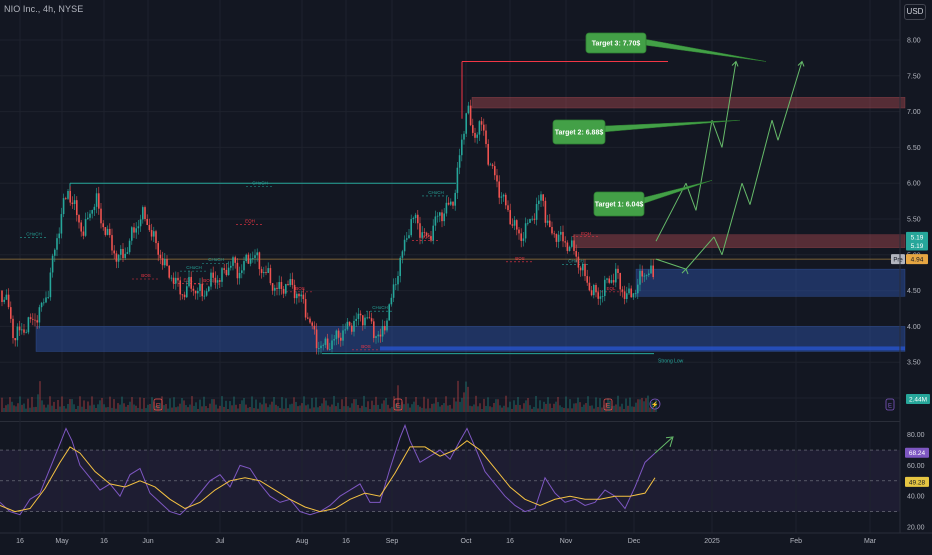  I want to click on currency-button: USD, so click(915, 12).